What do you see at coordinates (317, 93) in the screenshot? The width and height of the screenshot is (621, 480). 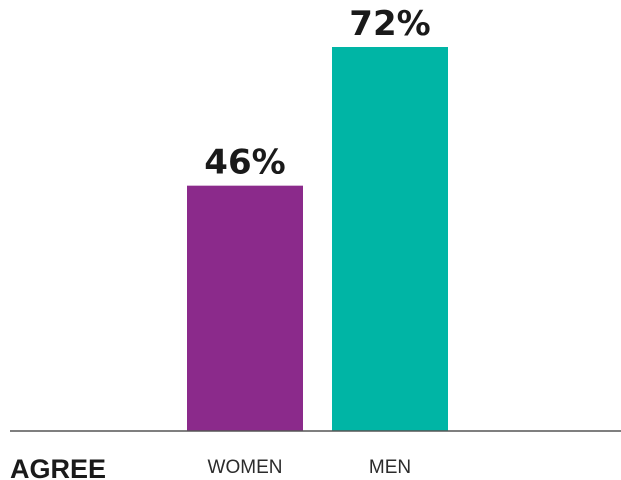 I see `value-labels-group: 46% 72%` at bounding box center [317, 93].